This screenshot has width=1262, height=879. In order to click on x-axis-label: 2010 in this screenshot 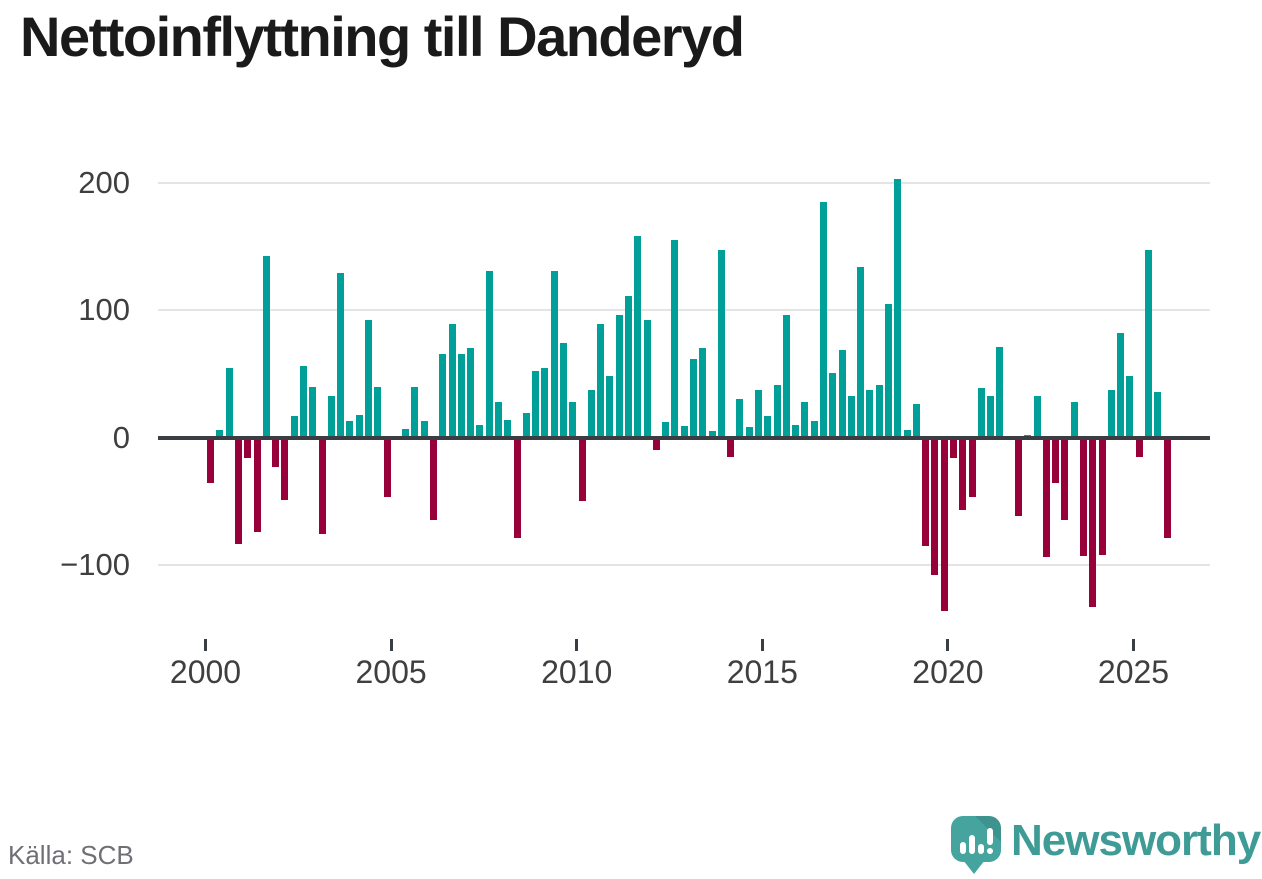, I will do `click(577, 672)`.